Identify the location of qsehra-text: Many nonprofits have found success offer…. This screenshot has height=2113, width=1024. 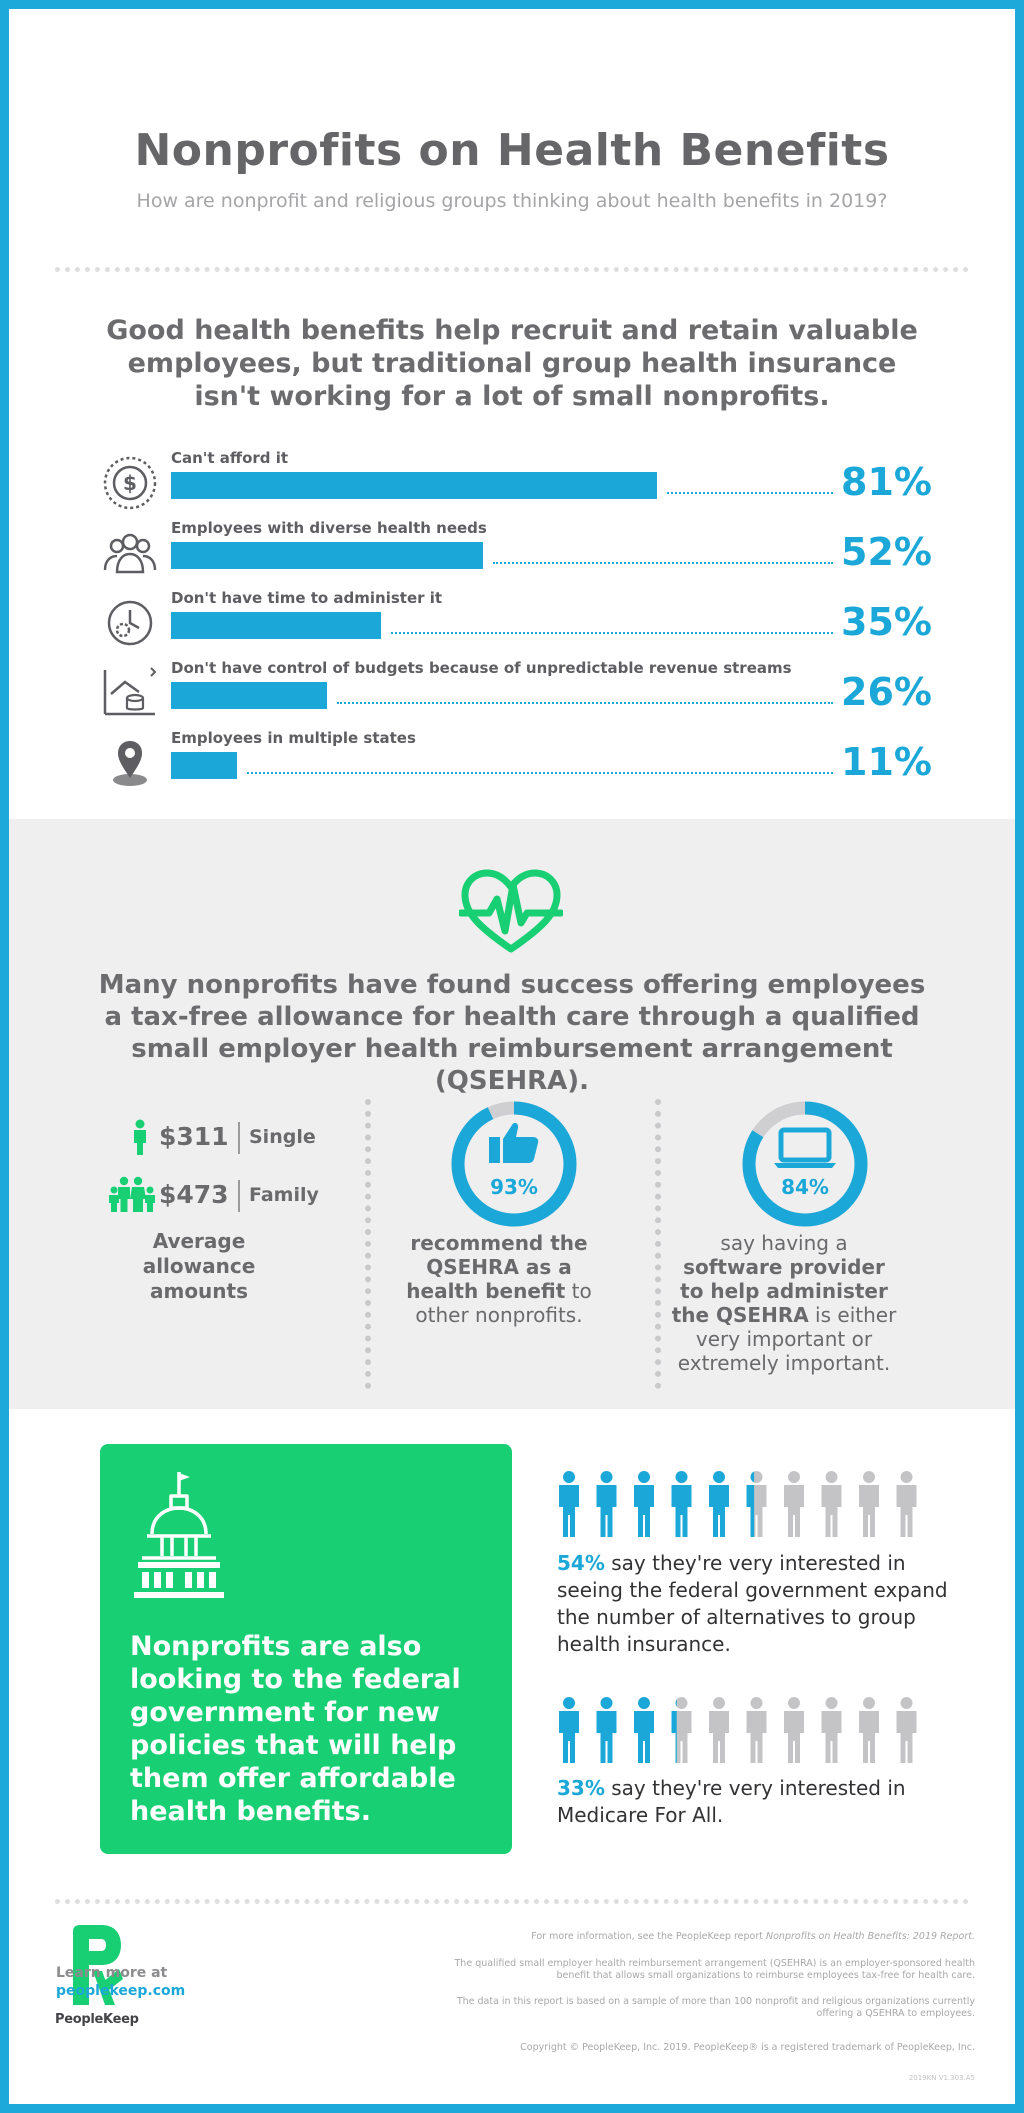
(512, 1033).